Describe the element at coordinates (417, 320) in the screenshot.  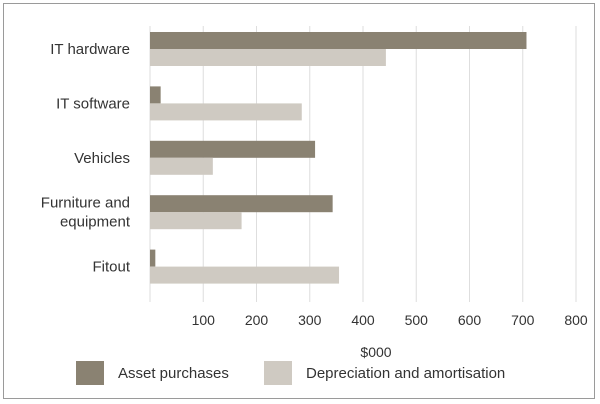
I see `x-tick-label: 500` at that location.